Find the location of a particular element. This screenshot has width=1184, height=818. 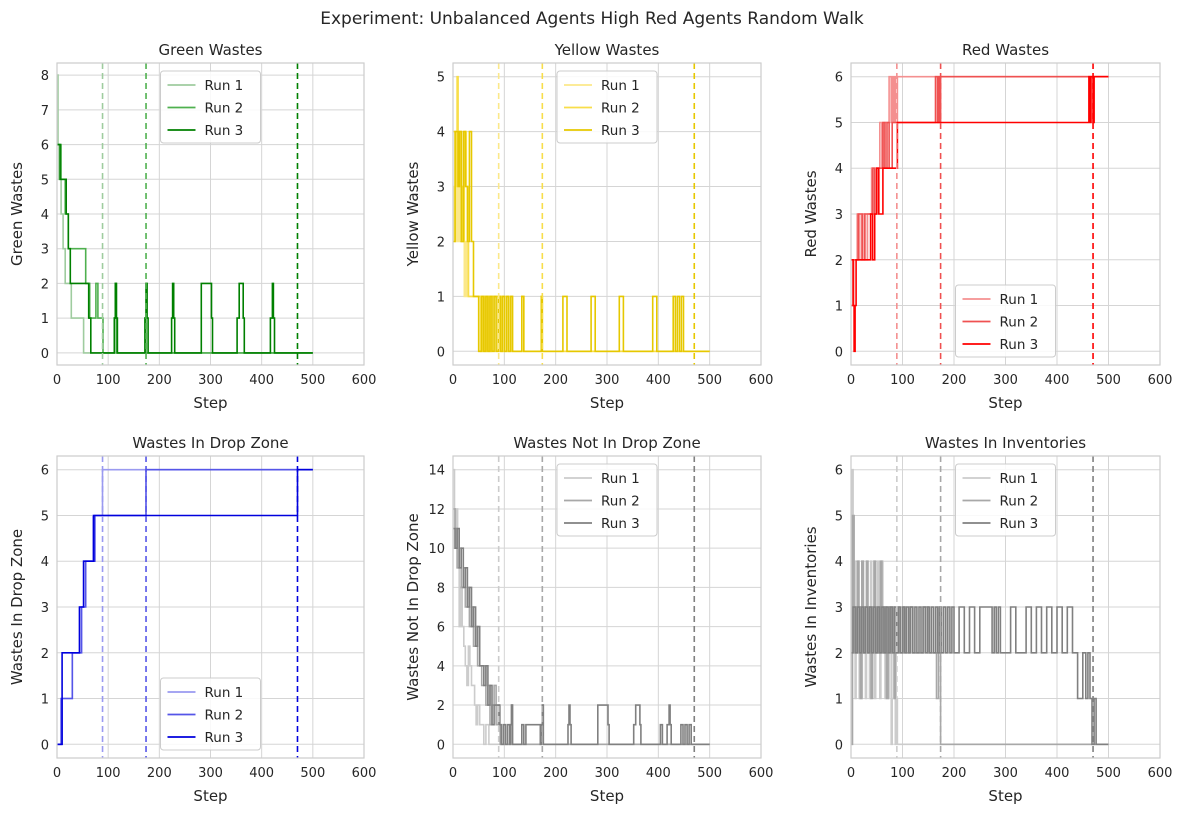

panel-title: Red Wastes is located at coordinates (1005, 50).